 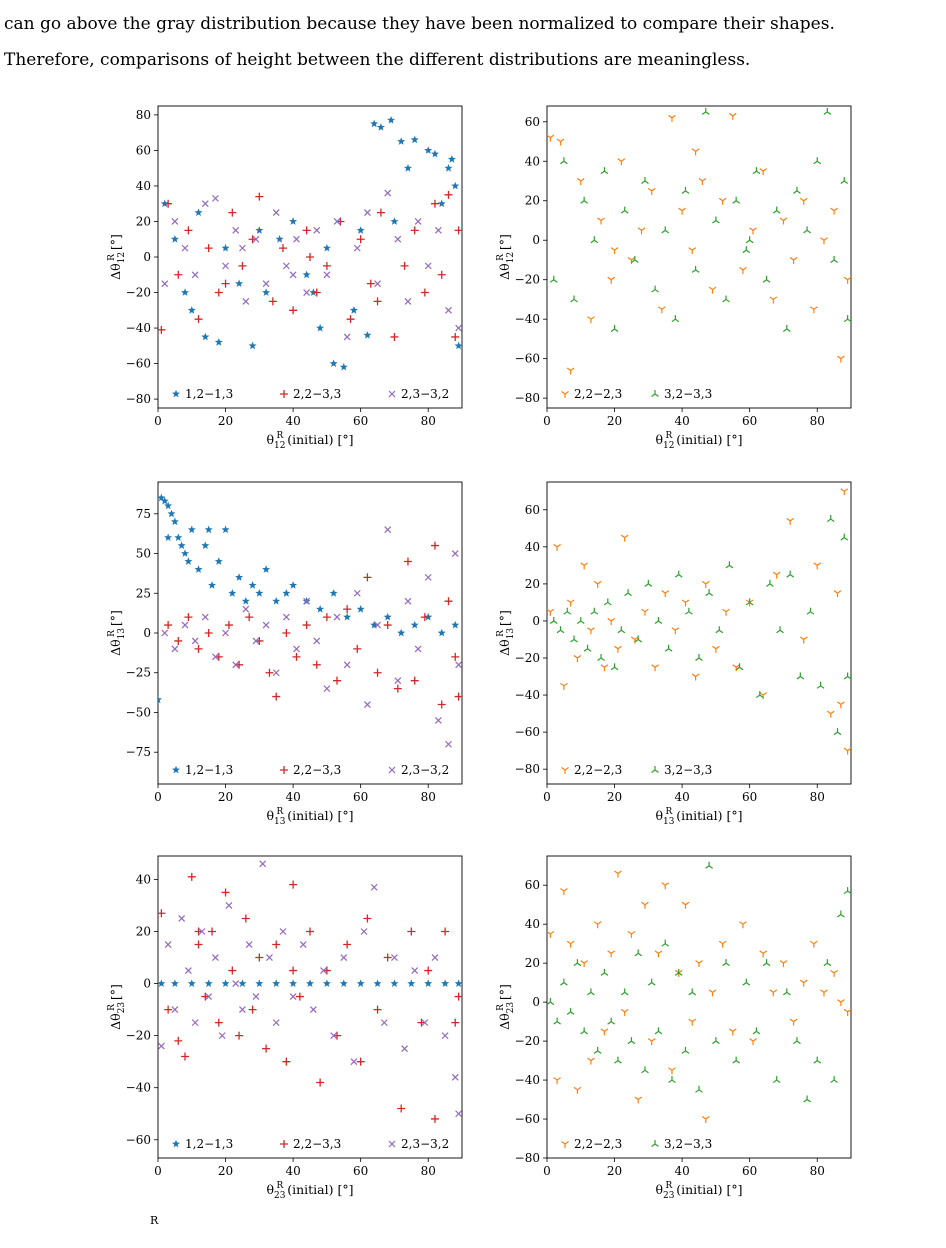 I want to click on x-tick-label: 0, so click(x=547, y=797).